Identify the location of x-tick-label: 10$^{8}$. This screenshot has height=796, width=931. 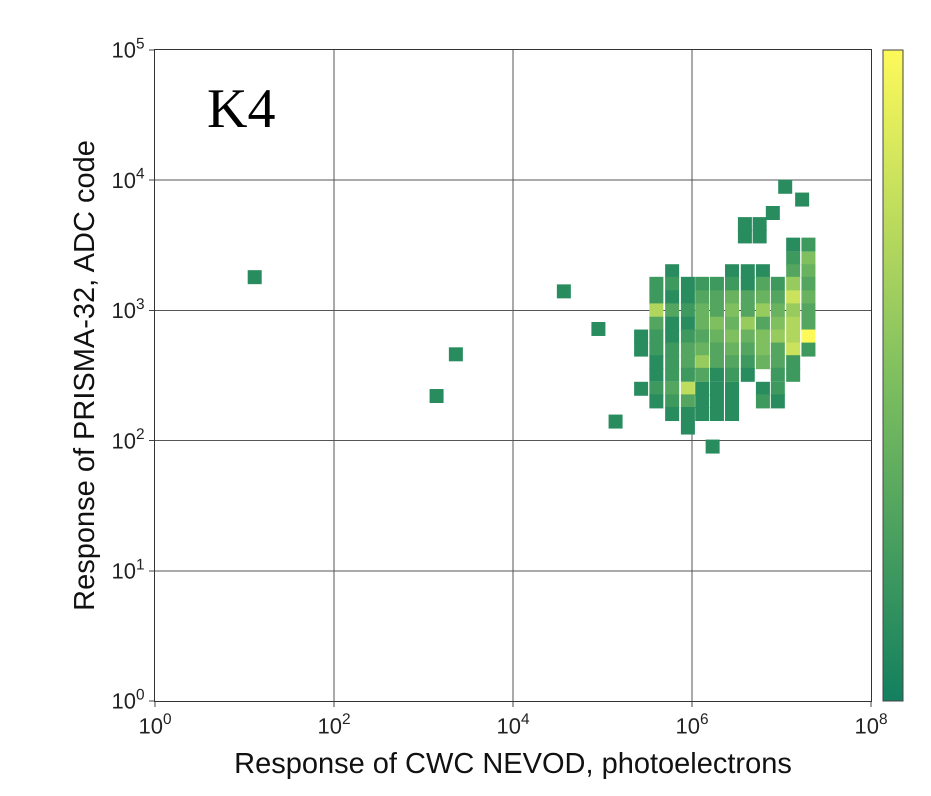
(871, 724).